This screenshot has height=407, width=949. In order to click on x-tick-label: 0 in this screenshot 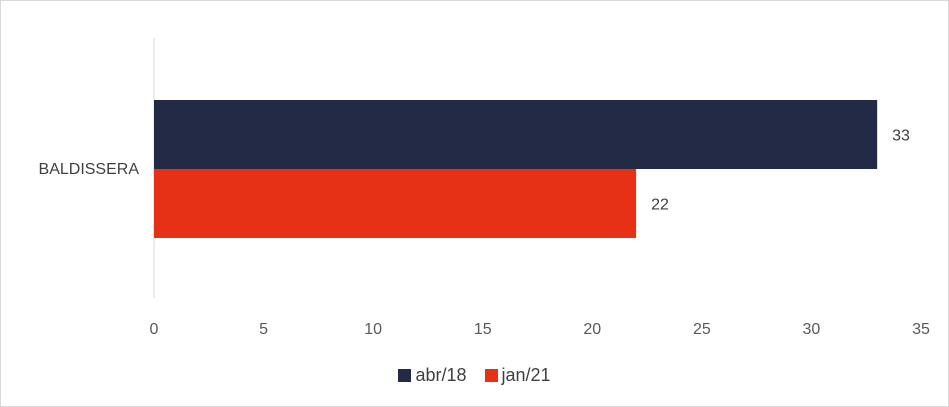, I will do `click(154, 329)`.